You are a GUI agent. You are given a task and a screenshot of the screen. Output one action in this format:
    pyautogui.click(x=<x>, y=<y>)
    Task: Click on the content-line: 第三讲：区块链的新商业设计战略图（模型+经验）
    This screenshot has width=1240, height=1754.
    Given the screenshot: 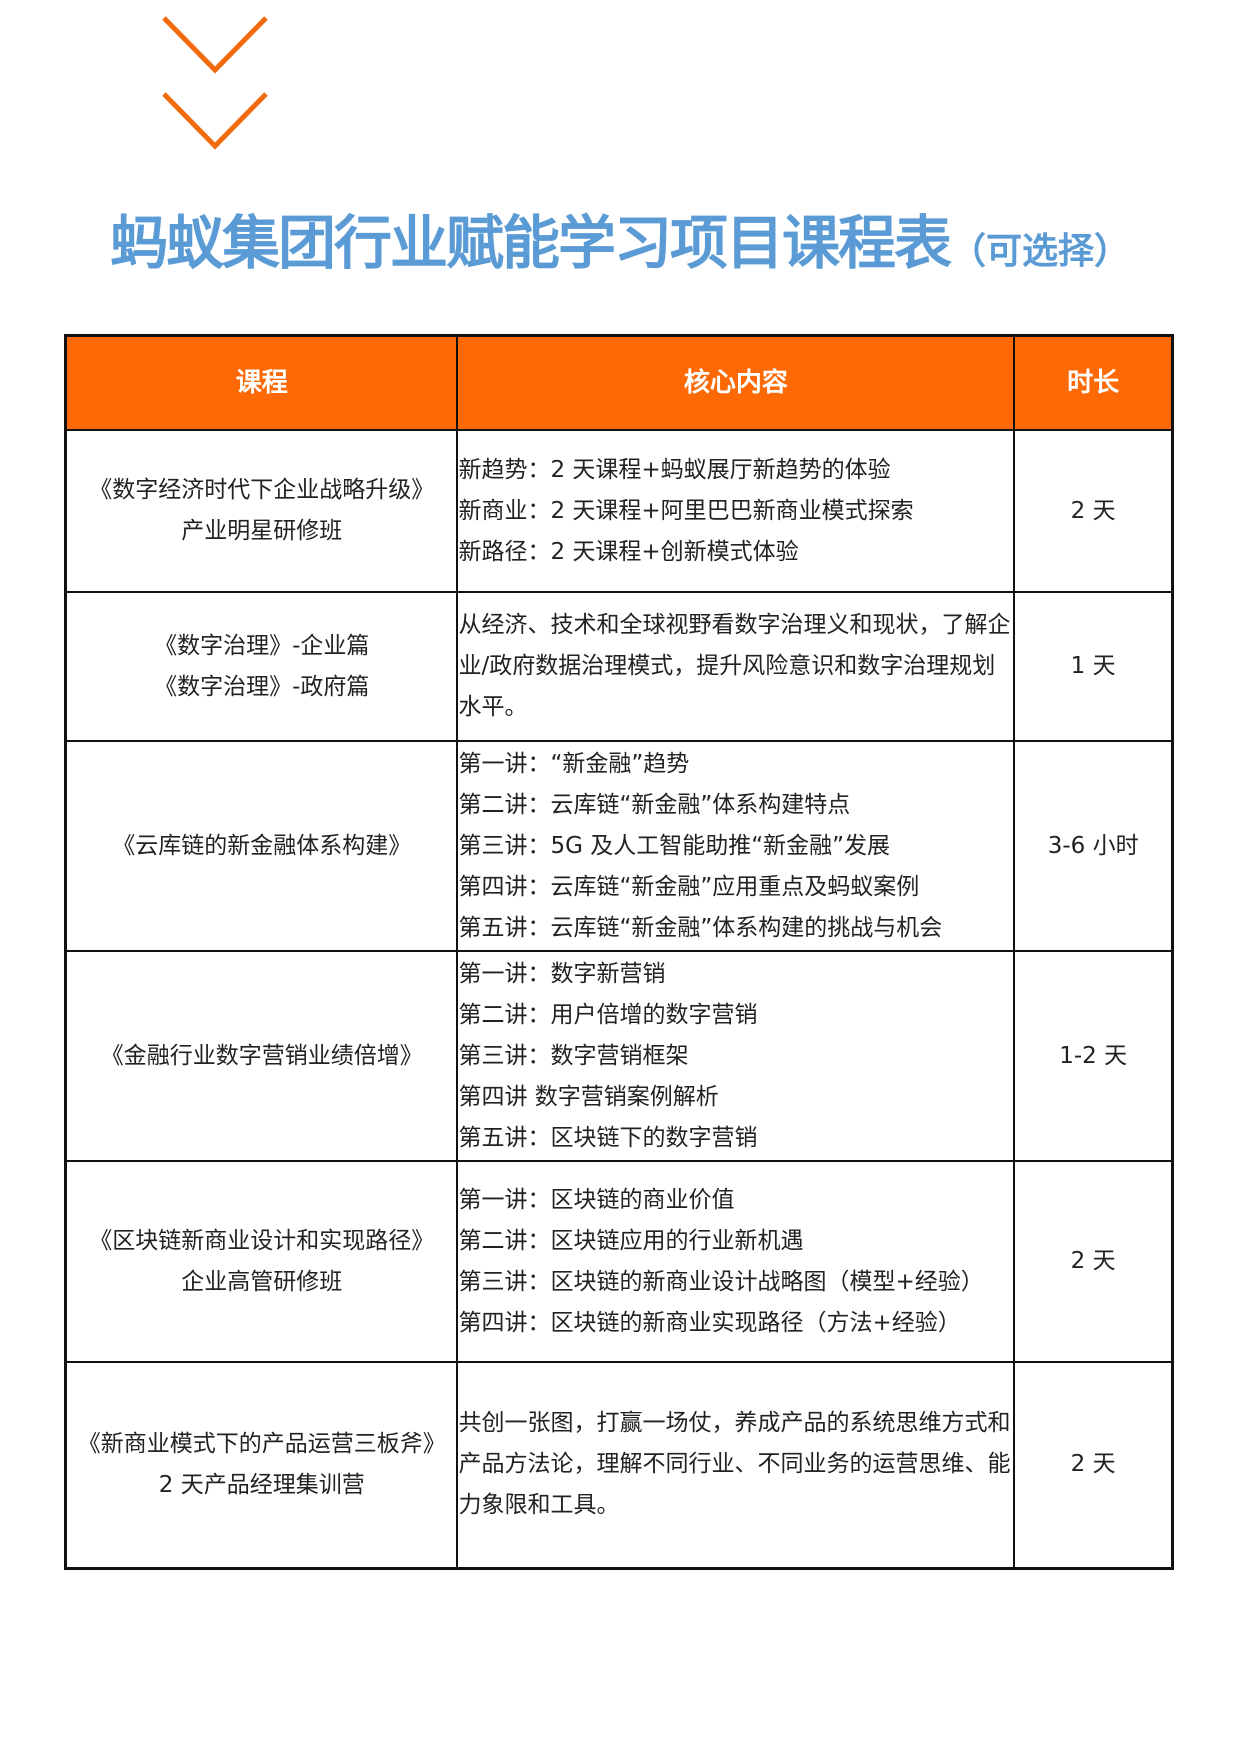 What is the action you would take?
    pyautogui.click(x=721, y=1281)
    